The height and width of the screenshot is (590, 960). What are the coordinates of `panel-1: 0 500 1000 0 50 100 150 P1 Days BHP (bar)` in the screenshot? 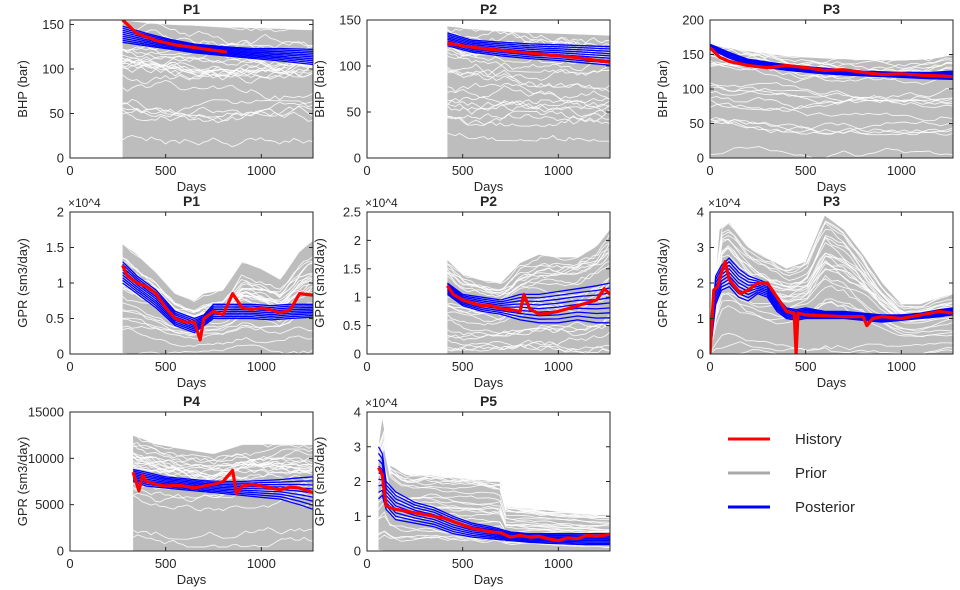 It's located at (164, 97).